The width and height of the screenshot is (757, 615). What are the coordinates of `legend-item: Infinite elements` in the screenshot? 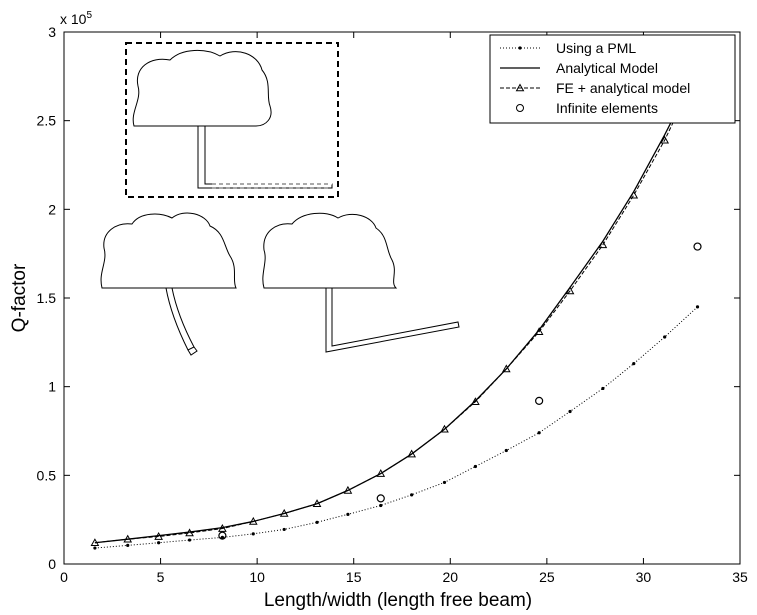 It's located at (587, 108).